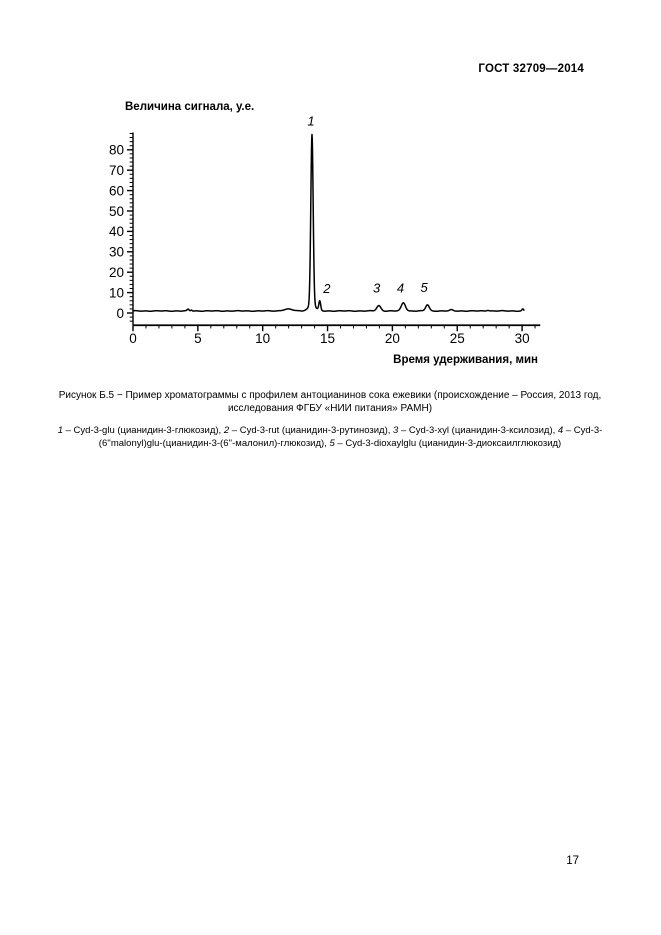 The width and height of the screenshot is (661, 935). Describe the element at coordinates (190, 107) in the screenshot. I see `y-axis-title: Величина сигнала, у.е.` at that location.